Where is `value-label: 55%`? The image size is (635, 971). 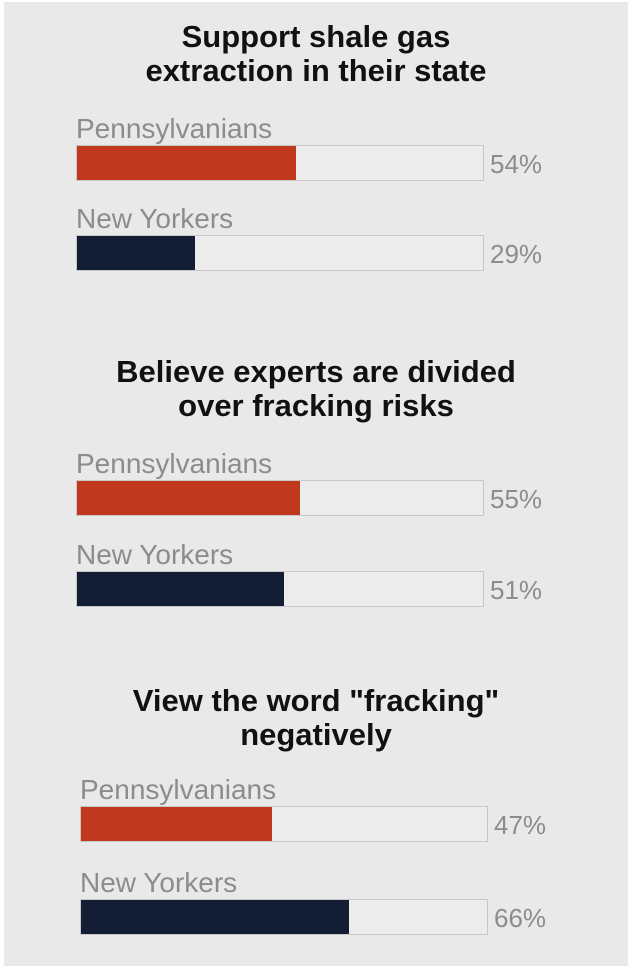
value-label: 55% is located at coordinates (516, 499).